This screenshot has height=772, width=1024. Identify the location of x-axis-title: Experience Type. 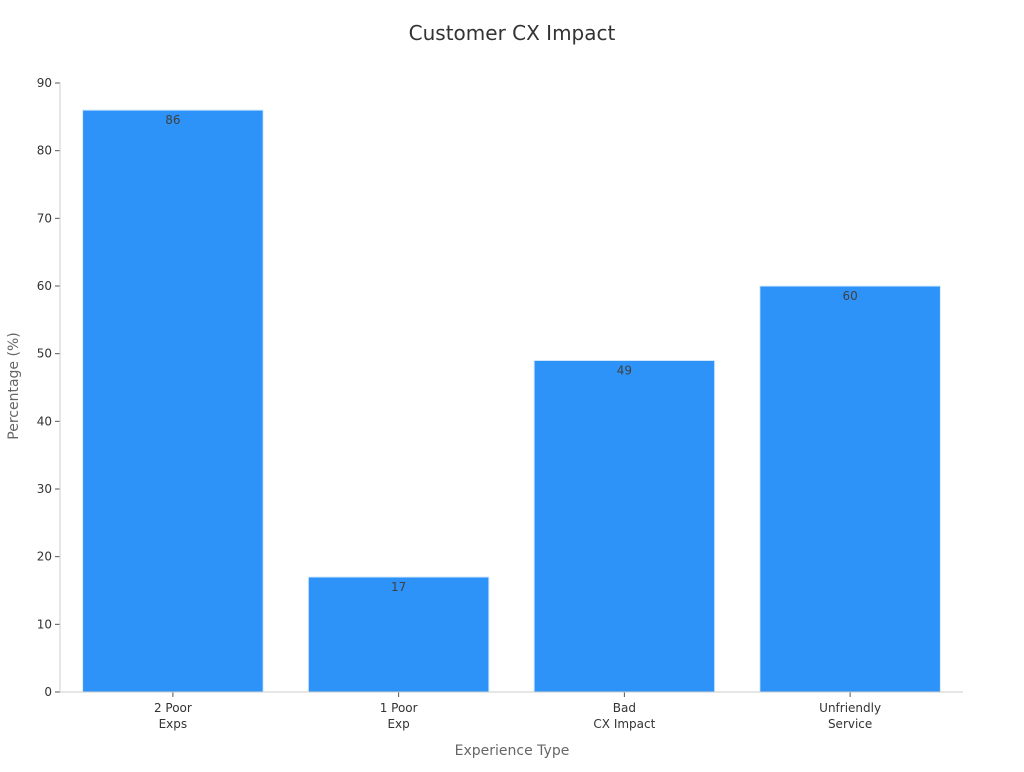
(512, 751).